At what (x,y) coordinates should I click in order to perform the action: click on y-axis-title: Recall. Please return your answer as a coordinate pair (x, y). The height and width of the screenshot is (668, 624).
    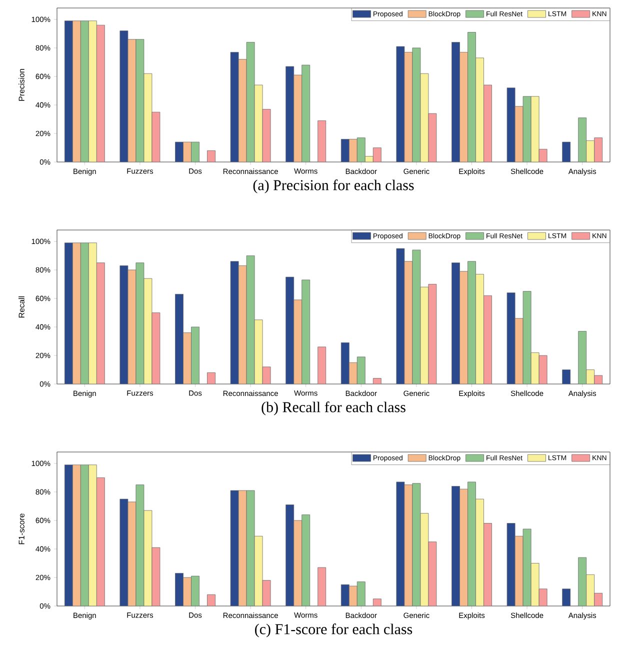
    Looking at the image, I should click on (21, 307).